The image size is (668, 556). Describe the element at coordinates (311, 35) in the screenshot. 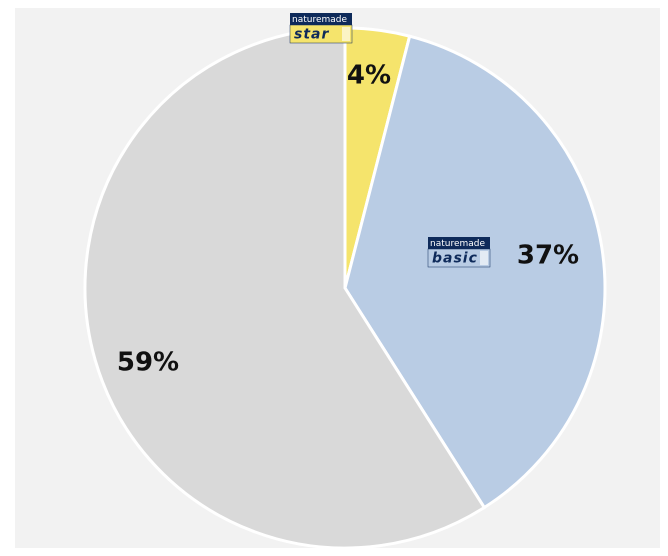

I see `logo-category: star` at that location.